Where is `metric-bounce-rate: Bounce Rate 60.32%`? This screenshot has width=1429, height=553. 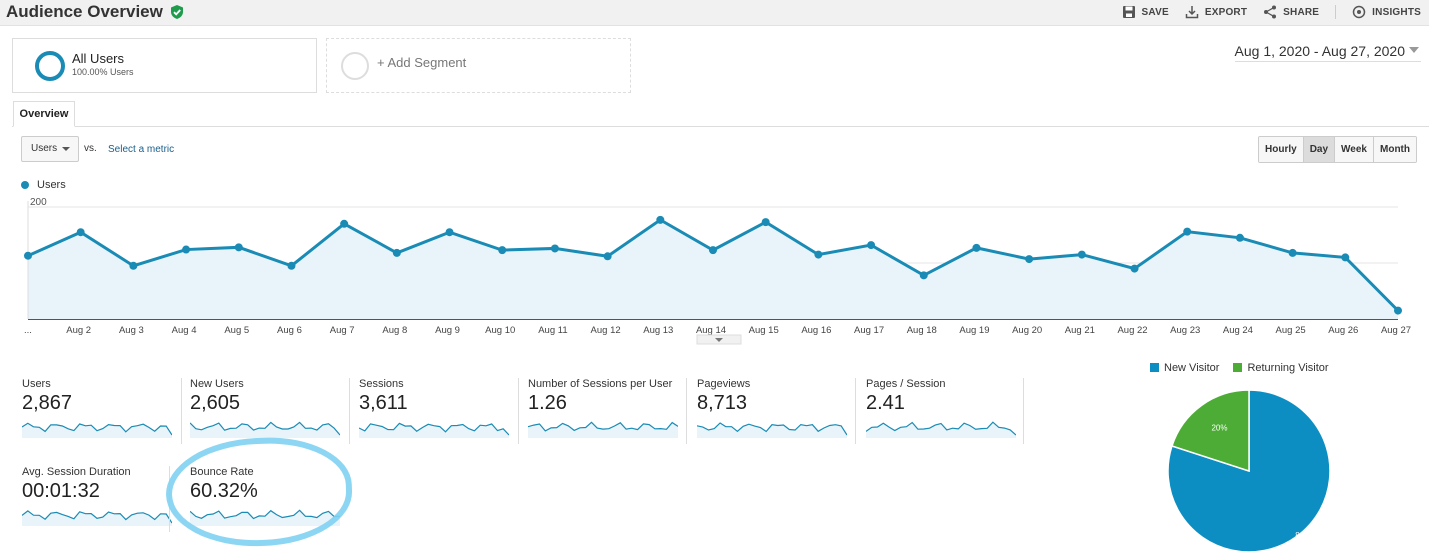
metric-bounce-rate: Bounce Rate 60.32% is located at coordinates (270, 497).